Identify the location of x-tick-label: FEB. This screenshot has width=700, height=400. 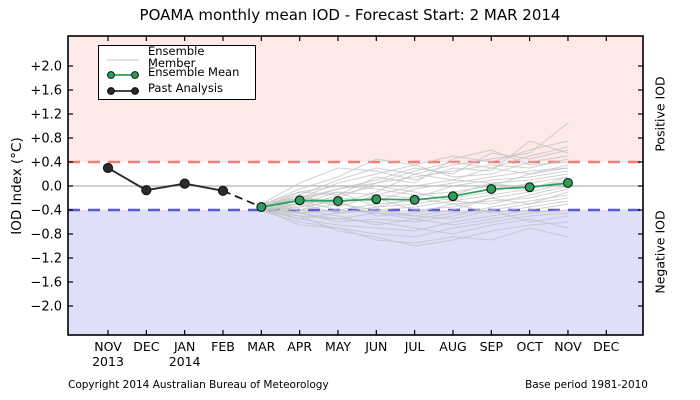
(223, 346).